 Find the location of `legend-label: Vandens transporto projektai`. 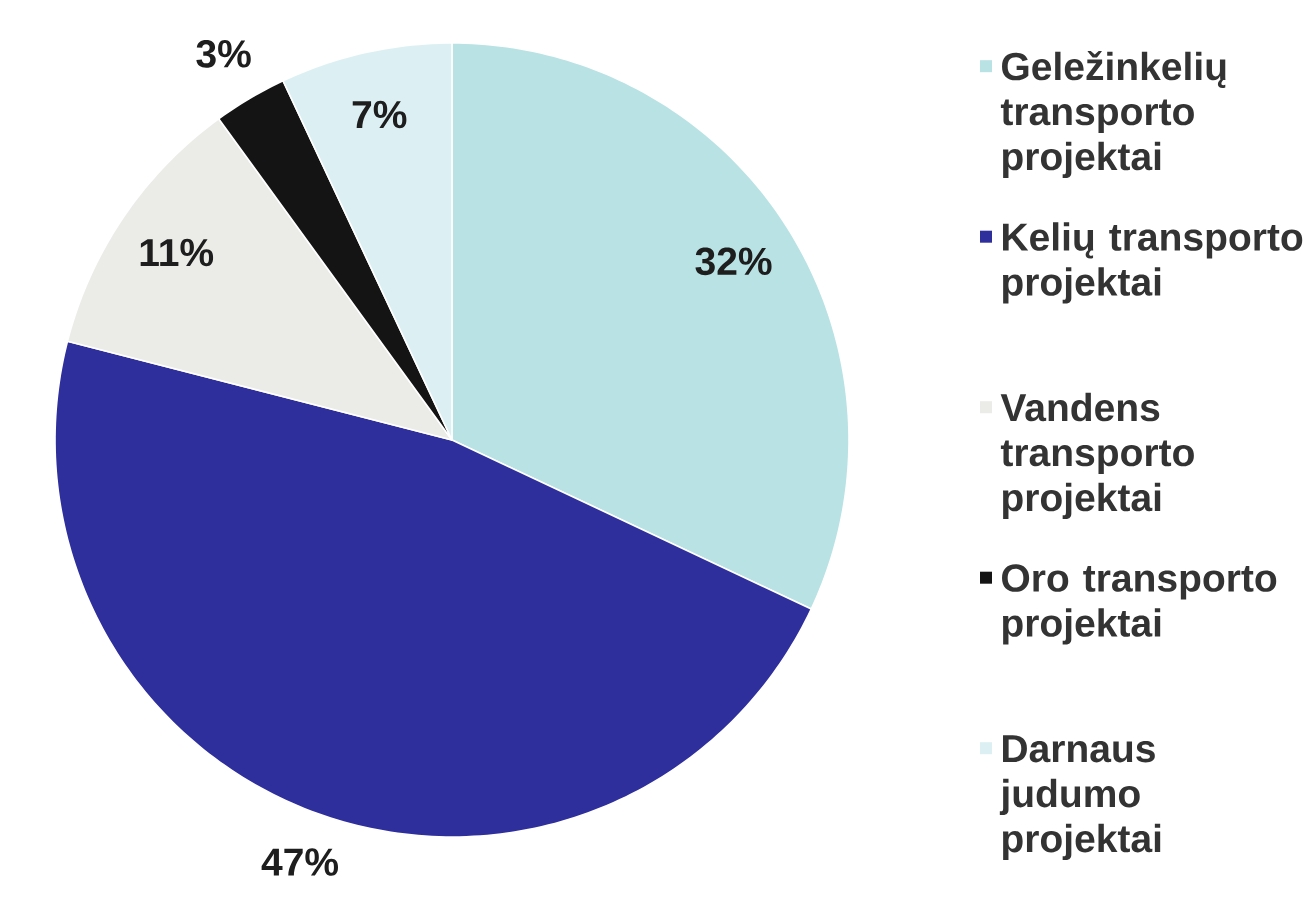

legend-label: Vandens transporto projektai is located at coordinates (1097, 456).